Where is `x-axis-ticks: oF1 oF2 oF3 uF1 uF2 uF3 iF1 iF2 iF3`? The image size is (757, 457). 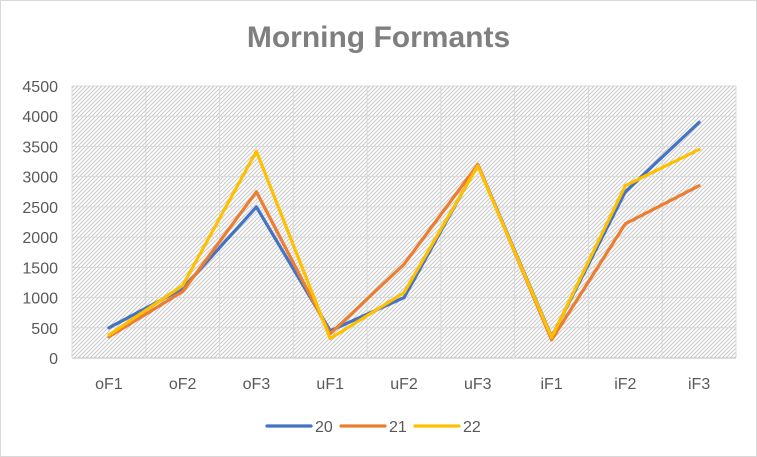 x-axis-ticks: oF1 oF2 oF3 uF1 uF2 uF3 iF1 iF2 iF3 is located at coordinates (402, 384).